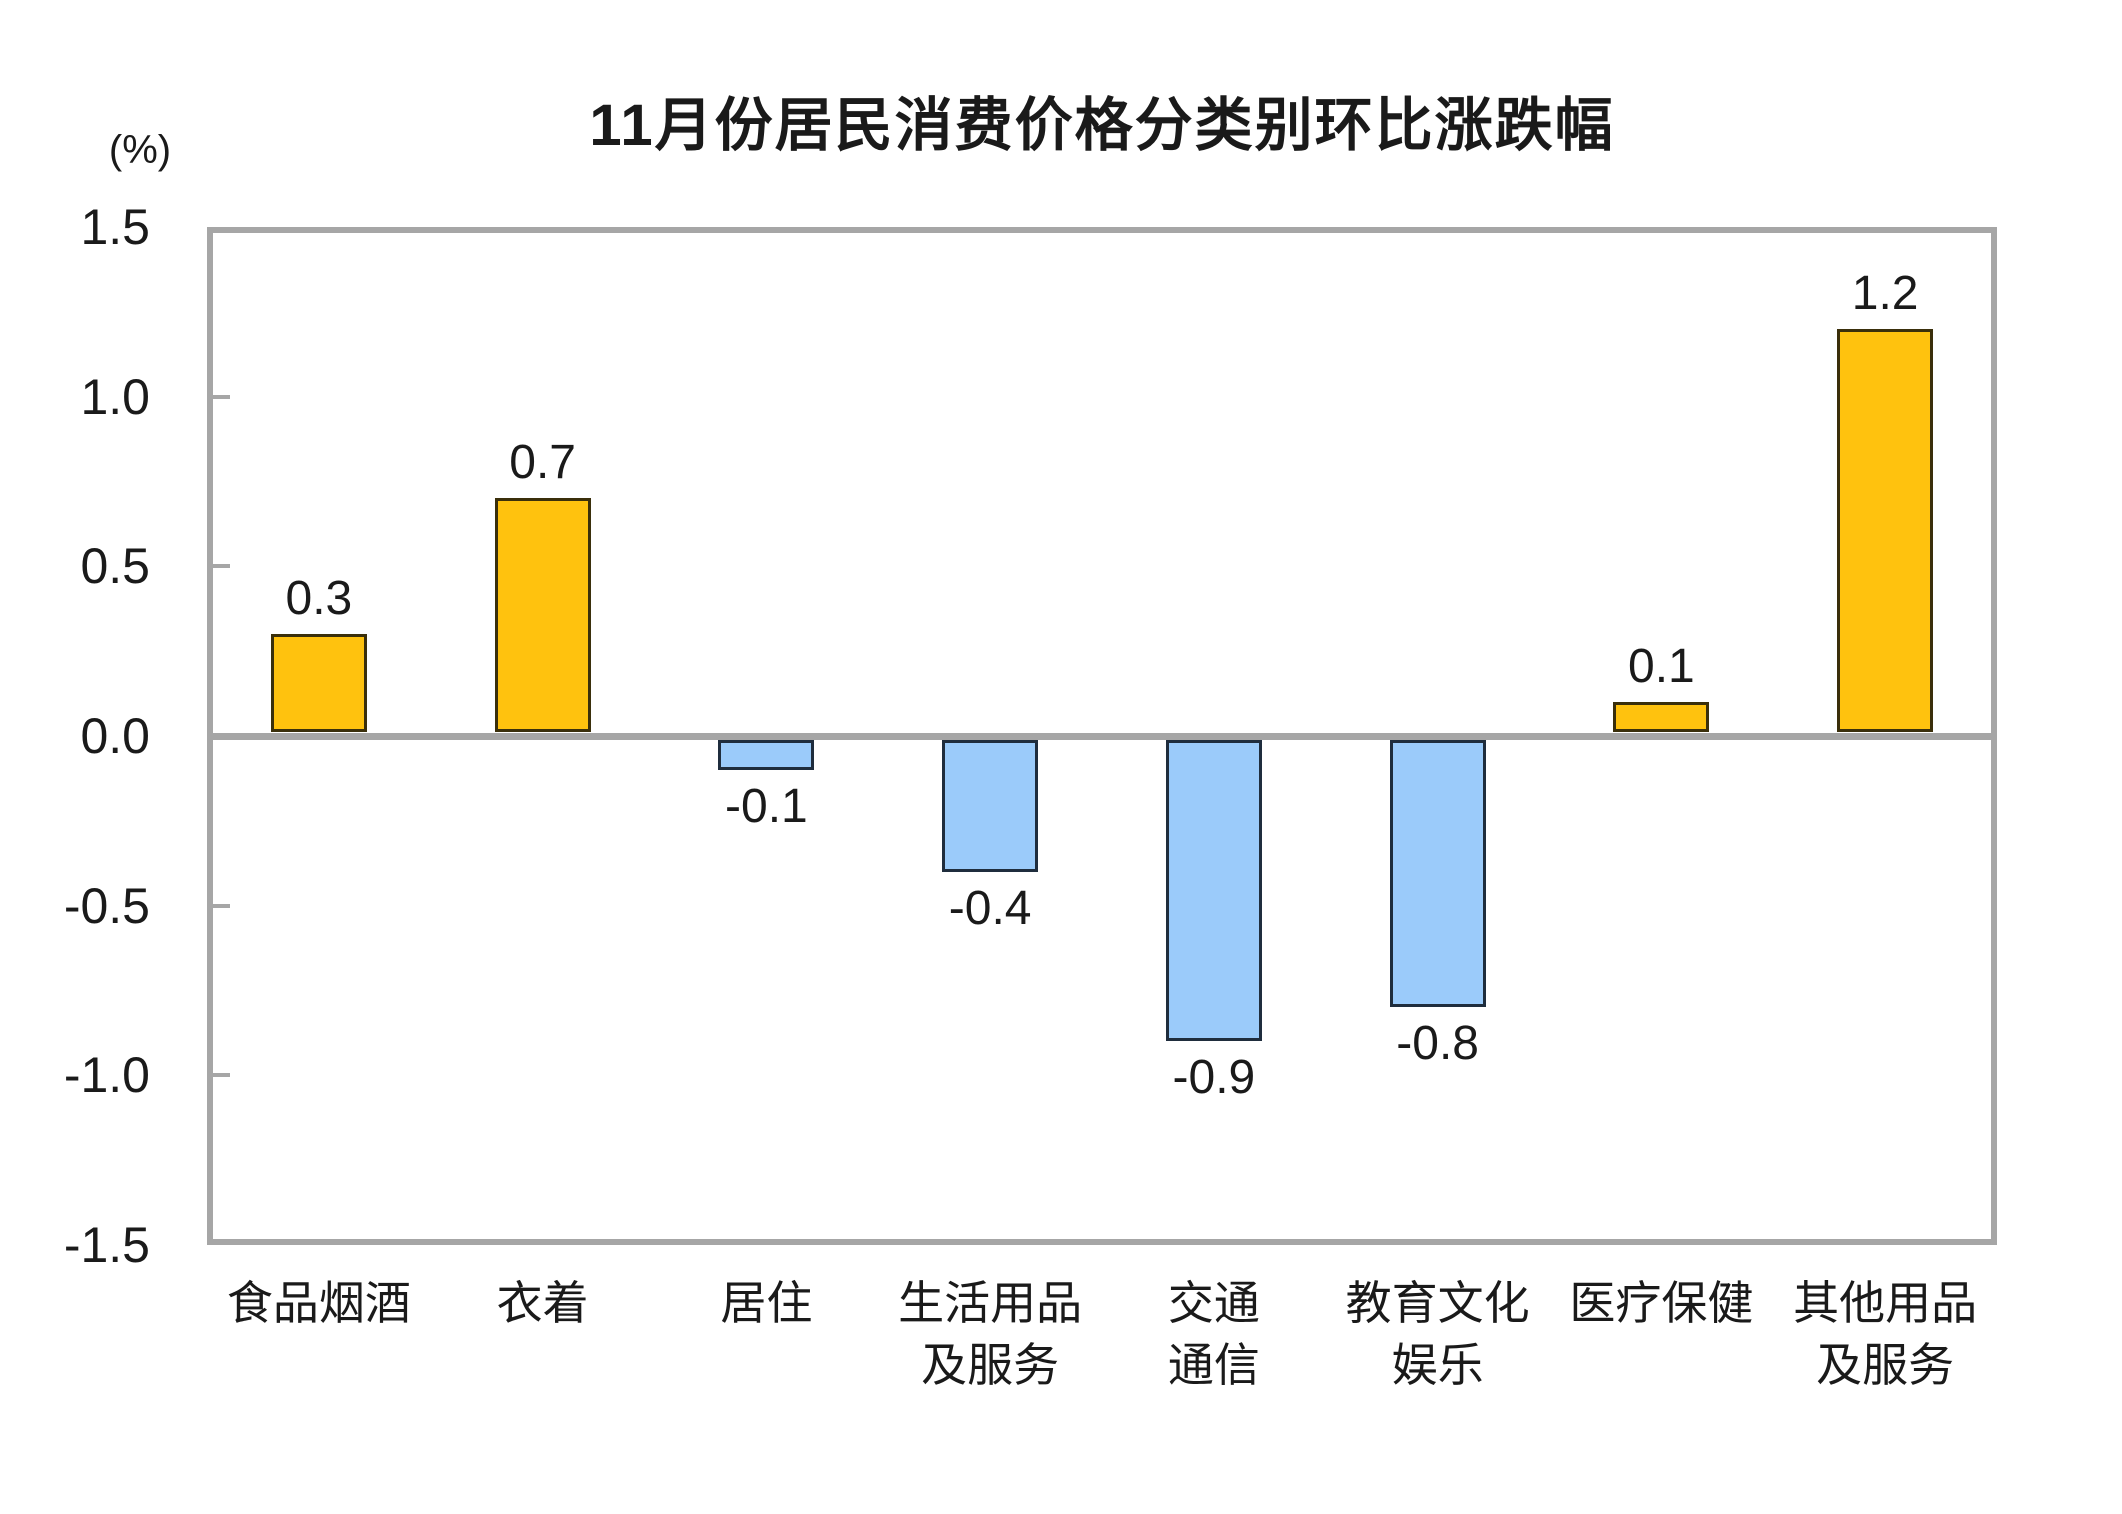 The image size is (2122, 1514). What do you see at coordinates (542, 463) in the screenshot?
I see `bar-value-label: 0.7` at bounding box center [542, 463].